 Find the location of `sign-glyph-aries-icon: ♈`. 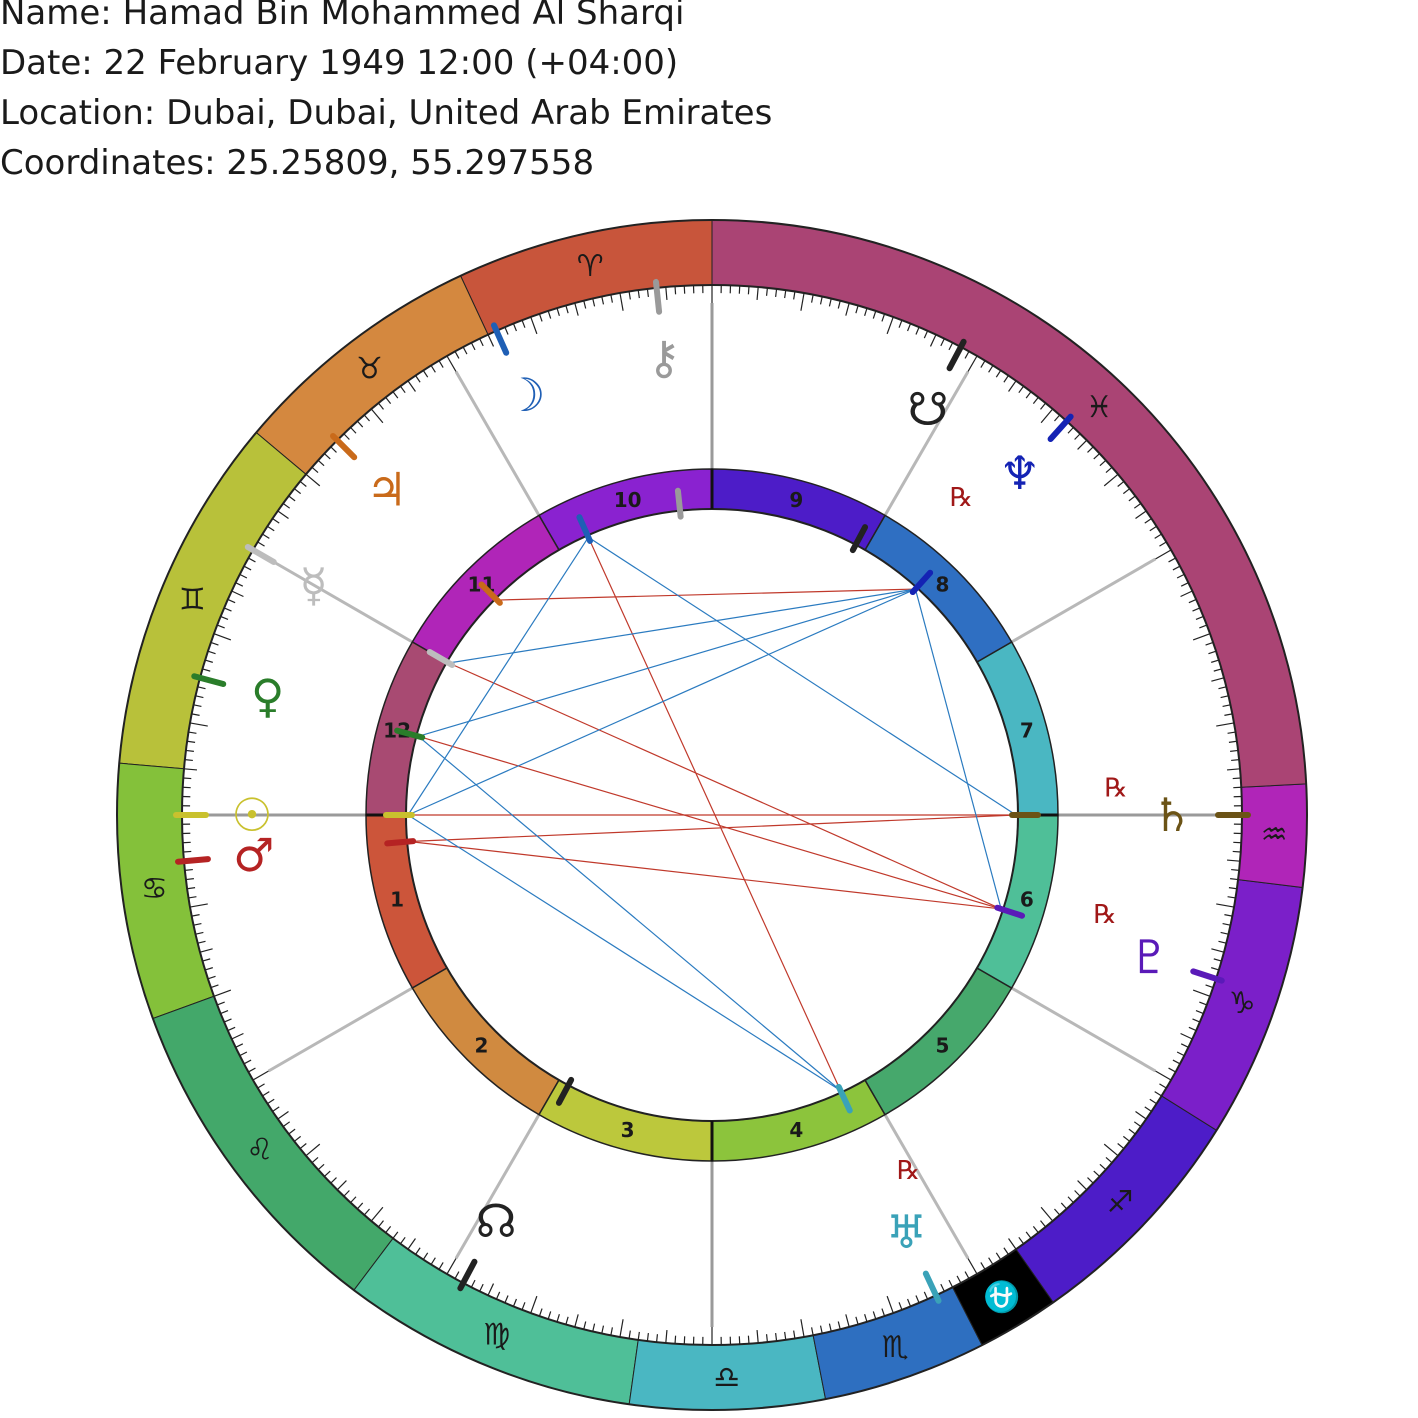

sign-glyph-aries-icon: ♈ is located at coordinates (590, 266).